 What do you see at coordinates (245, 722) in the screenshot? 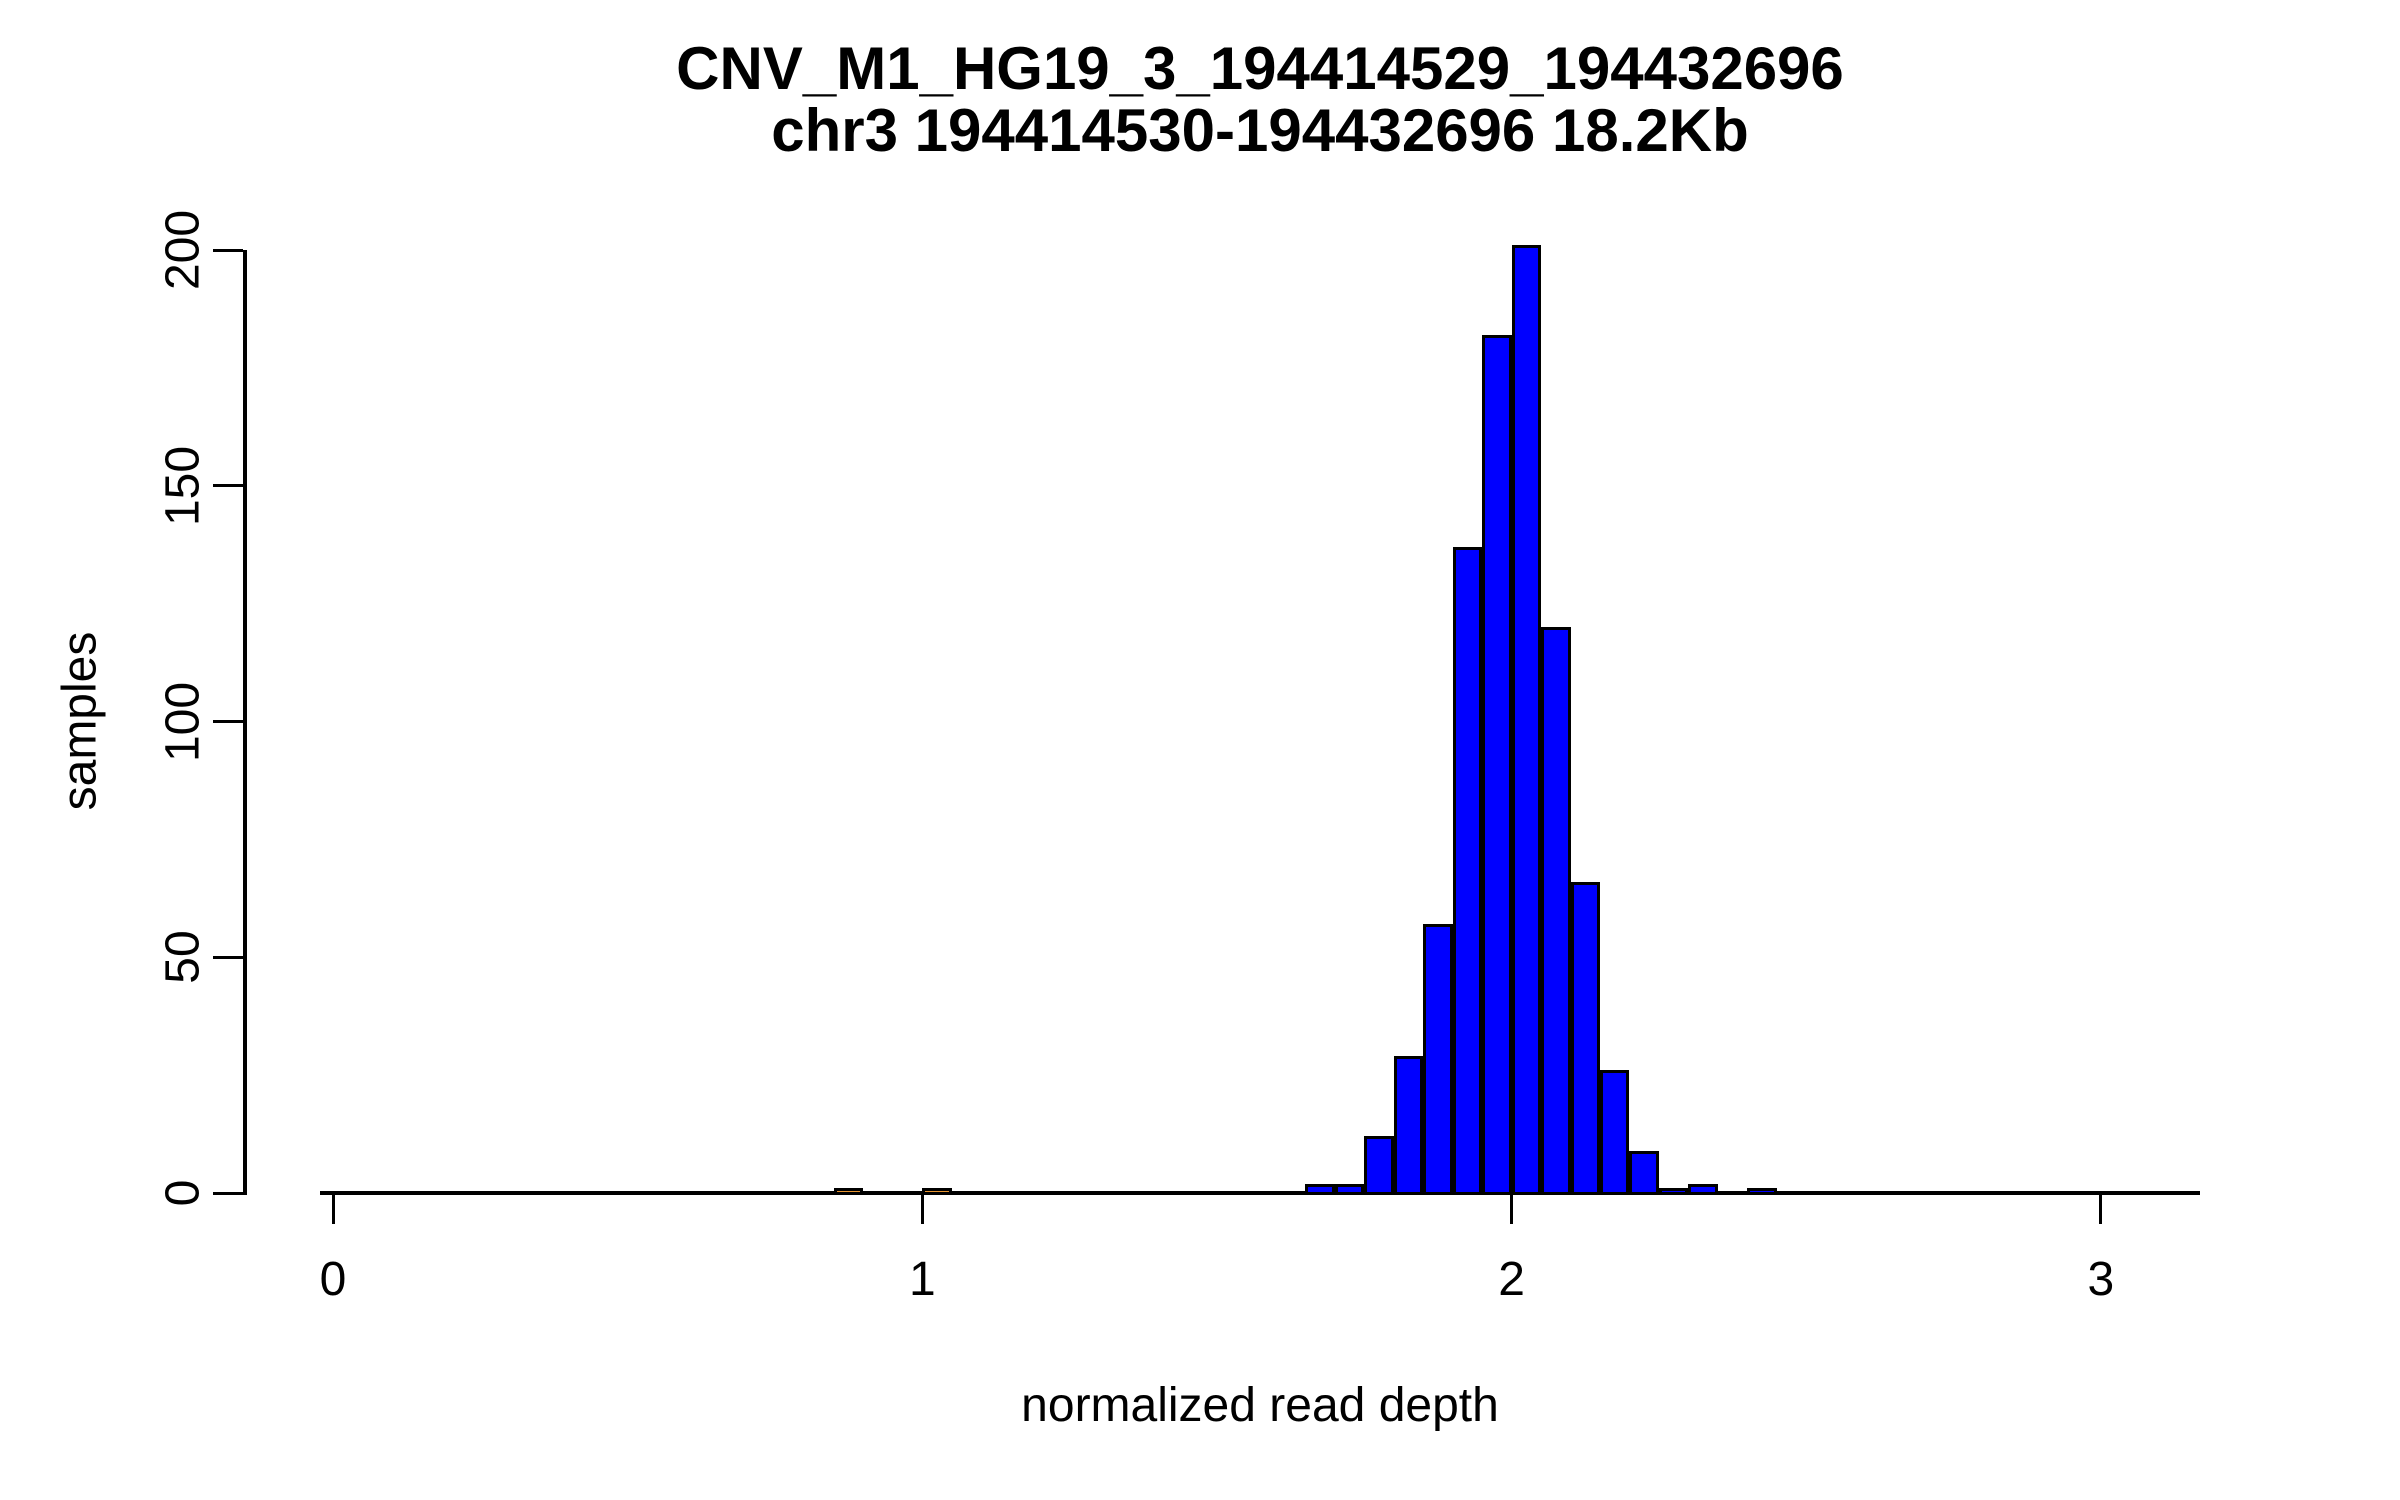
I see `y-axis-line` at bounding box center [245, 722].